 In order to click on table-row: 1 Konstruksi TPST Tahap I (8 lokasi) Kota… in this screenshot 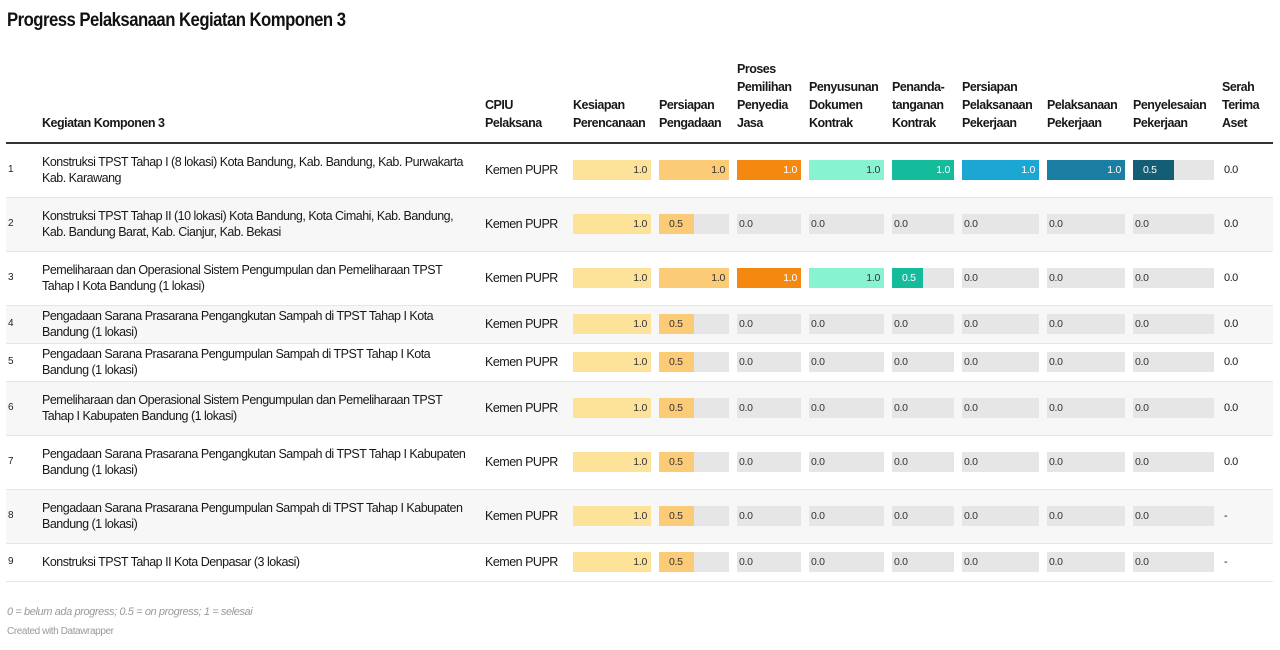, I will do `click(639, 170)`.